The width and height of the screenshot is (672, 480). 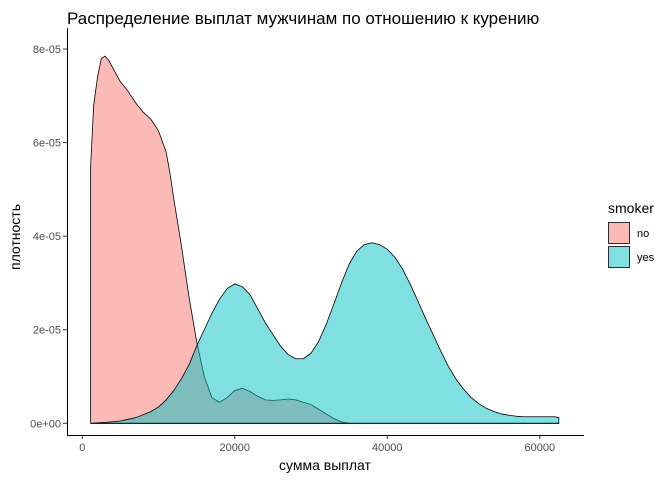 What do you see at coordinates (47, 50) in the screenshot?
I see `y-tick-label: 8e-05` at bounding box center [47, 50].